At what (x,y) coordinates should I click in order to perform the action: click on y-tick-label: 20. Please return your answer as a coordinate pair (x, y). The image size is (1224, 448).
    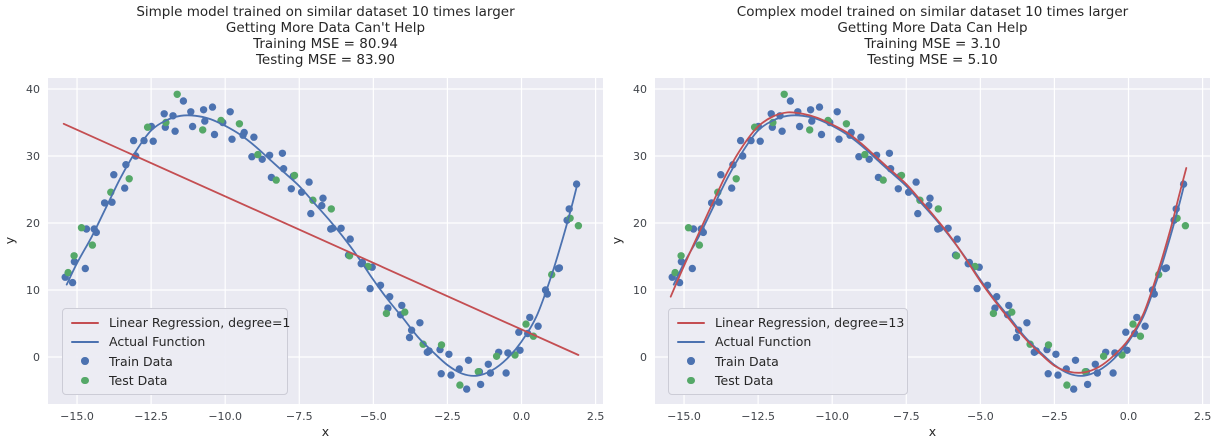
    Looking at the image, I should click on (33, 223).